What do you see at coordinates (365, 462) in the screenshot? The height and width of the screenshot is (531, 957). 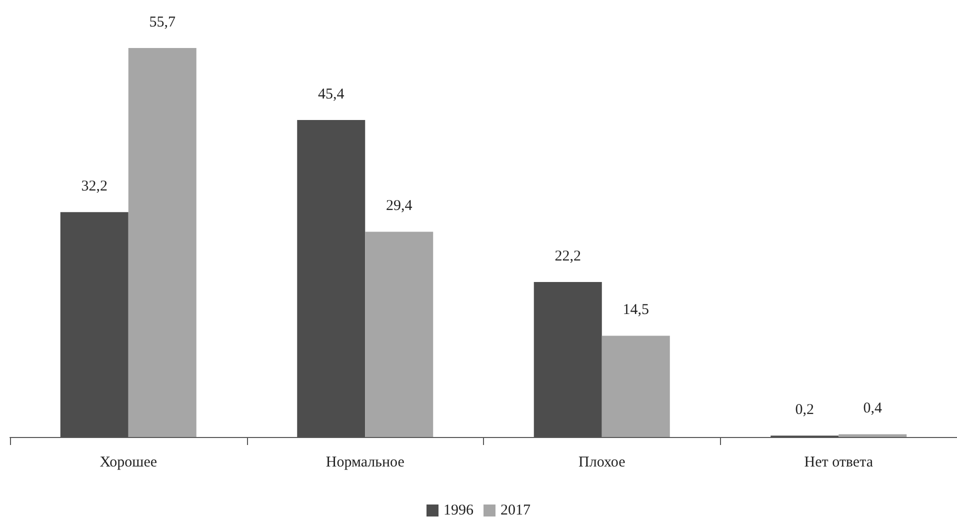 I see `x-tick-label: Нормальное` at bounding box center [365, 462].